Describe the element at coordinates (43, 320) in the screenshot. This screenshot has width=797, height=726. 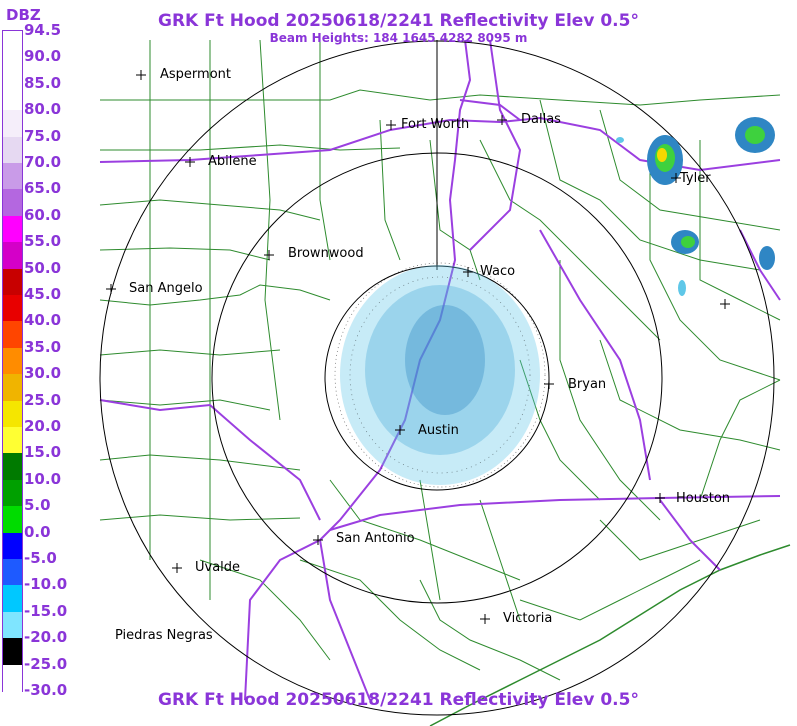
I see `legend-tick-label: 40.0` at that location.